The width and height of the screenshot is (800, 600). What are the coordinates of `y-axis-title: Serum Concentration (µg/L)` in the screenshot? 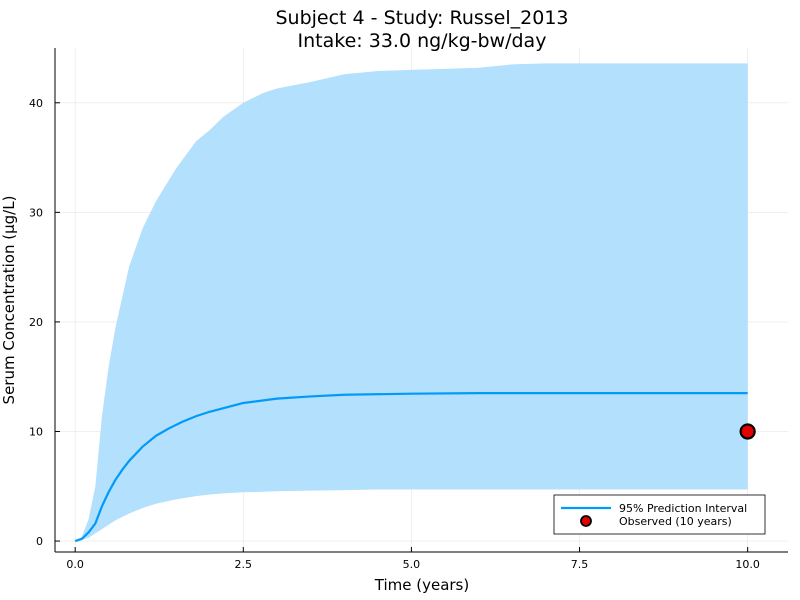 It's located at (9, 300).